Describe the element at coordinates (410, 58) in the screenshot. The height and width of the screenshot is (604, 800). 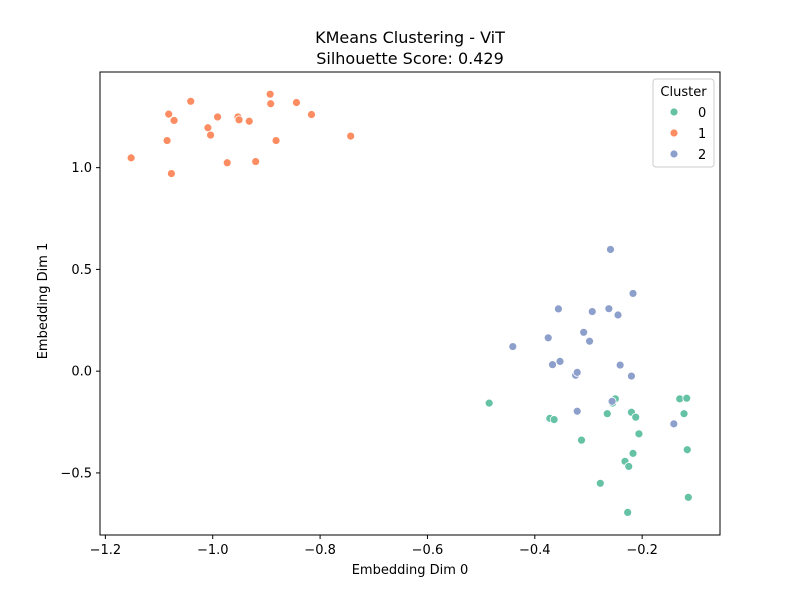
I see `chart-subtitle: Silhouette Score: 0.429` at that location.